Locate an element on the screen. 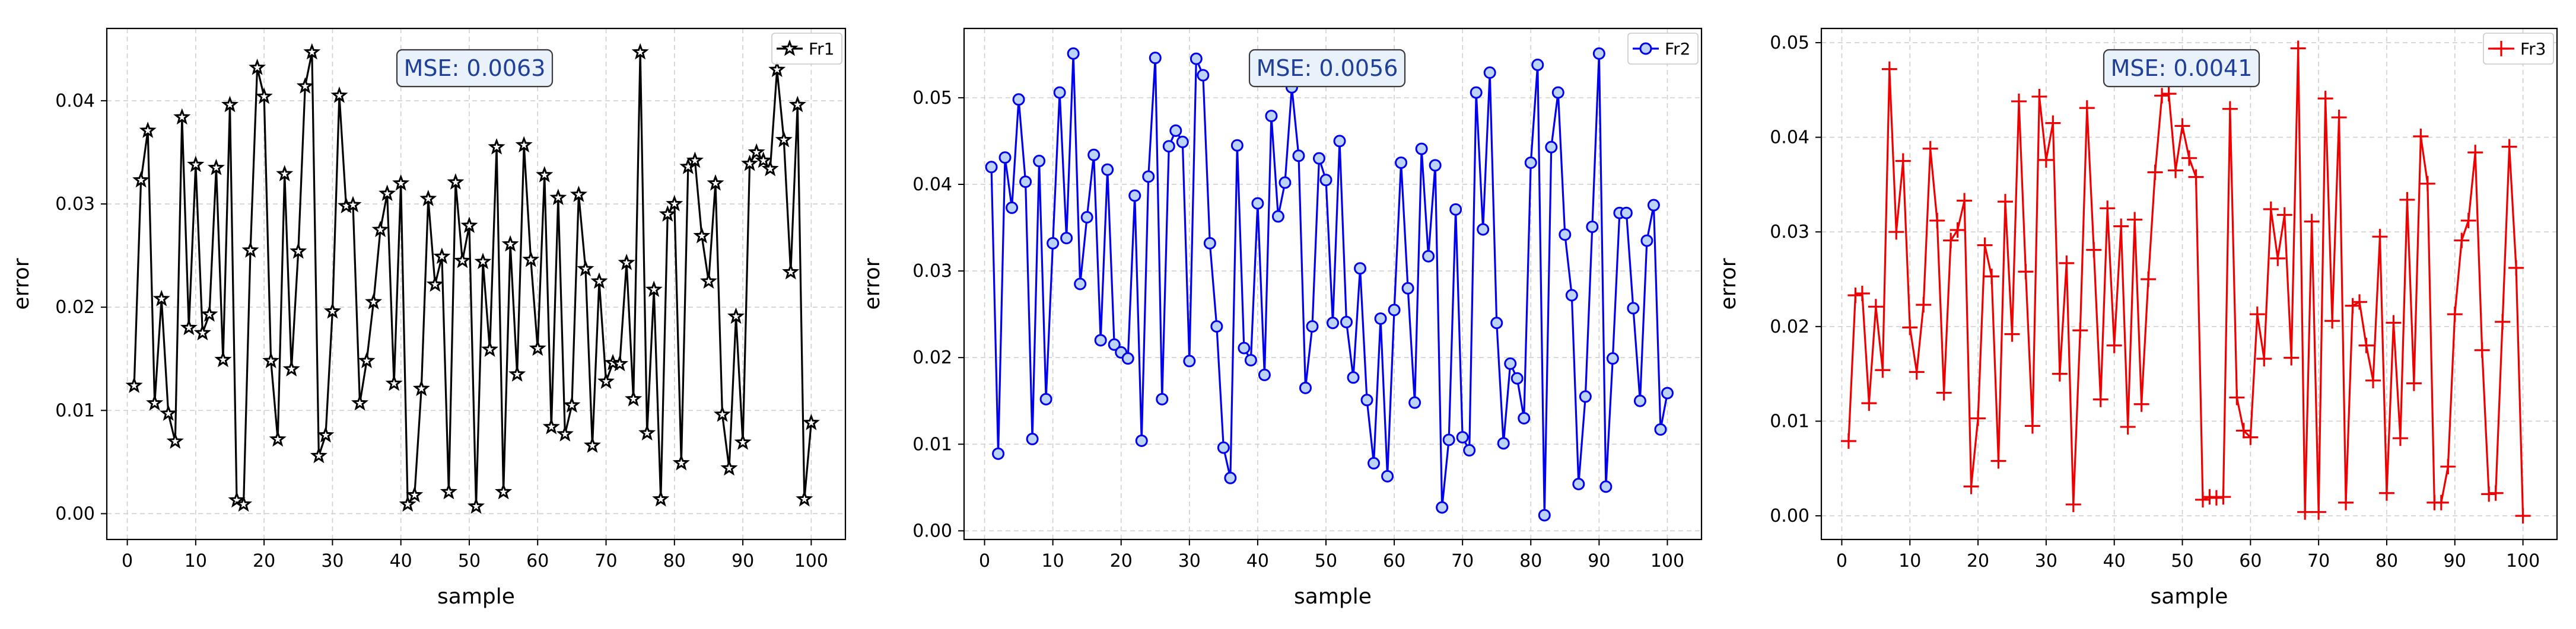  y-tick-label: 0.00 is located at coordinates (932, 531).